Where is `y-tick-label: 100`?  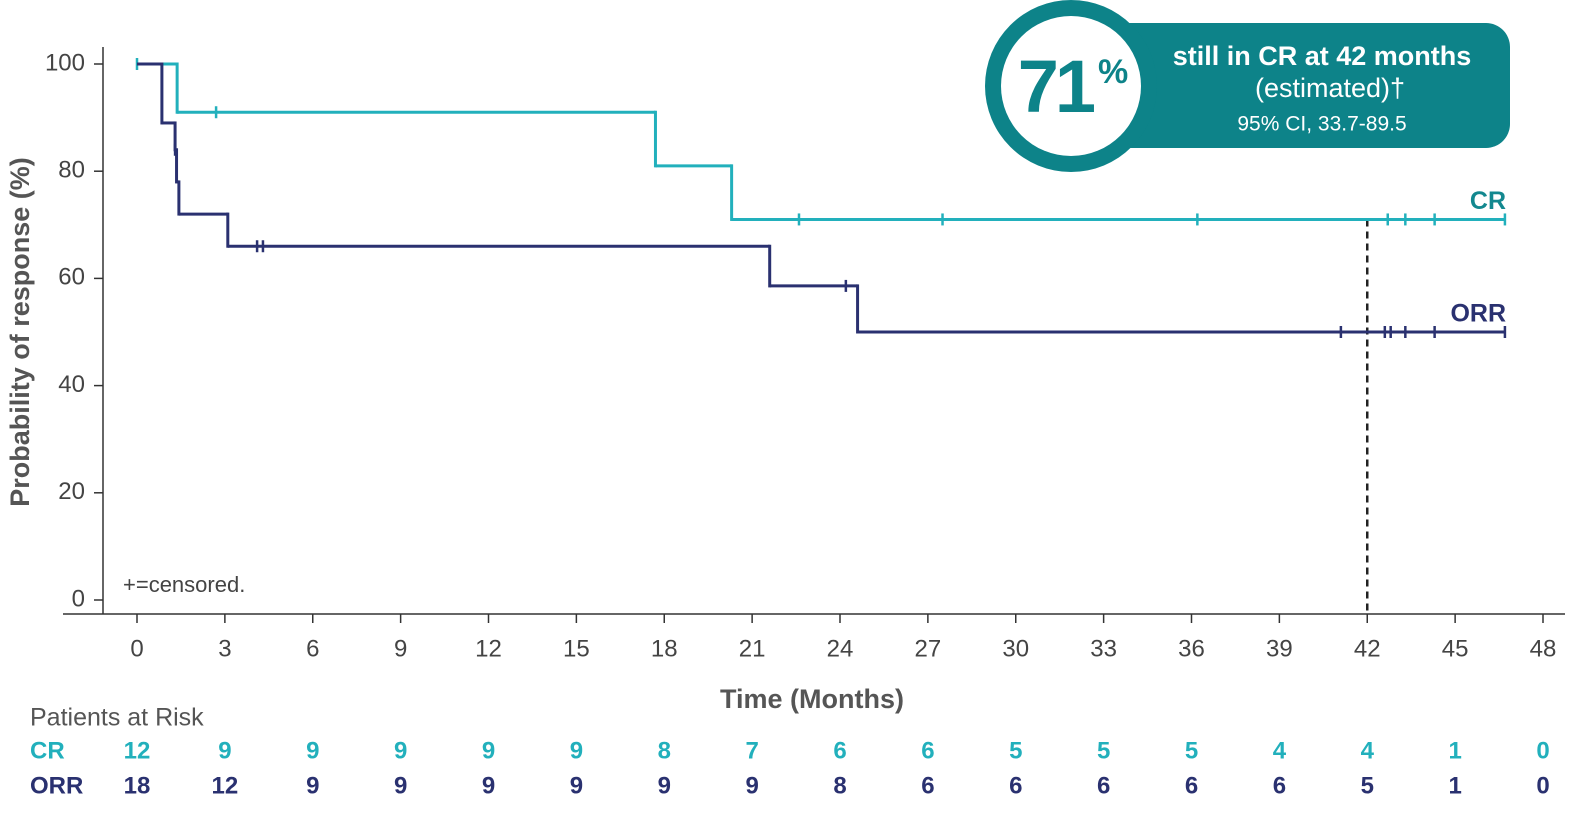
y-tick-label: 100 is located at coordinates (65, 62).